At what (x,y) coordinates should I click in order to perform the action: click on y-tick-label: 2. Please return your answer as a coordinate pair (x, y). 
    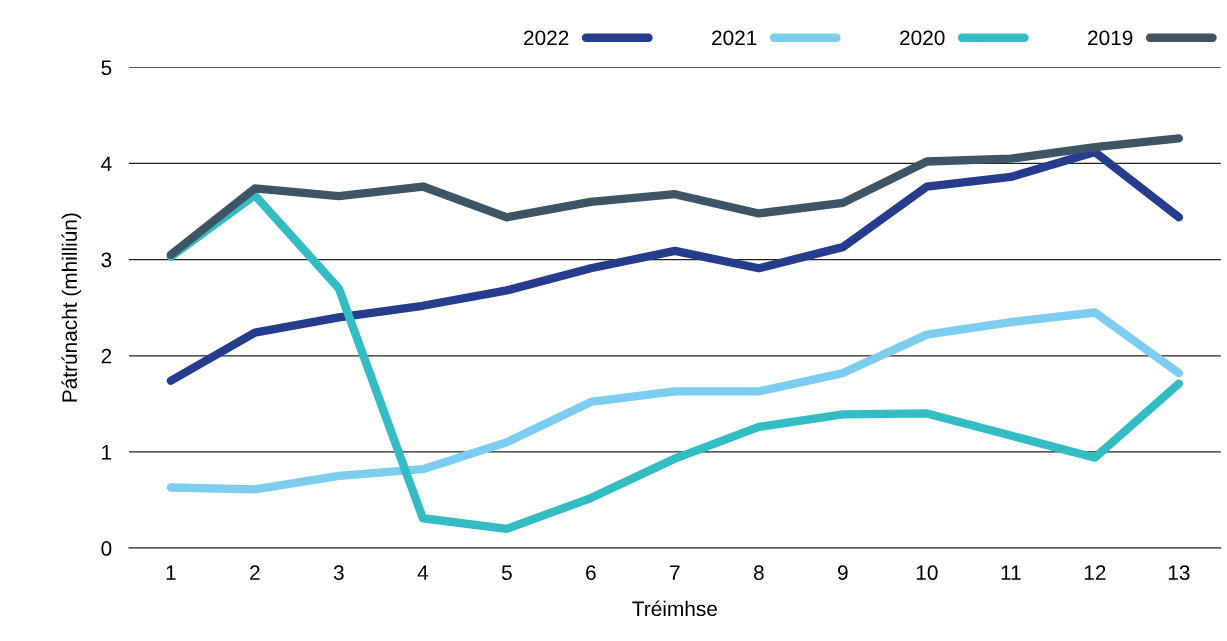
    Looking at the image, I should click on (106, 356).